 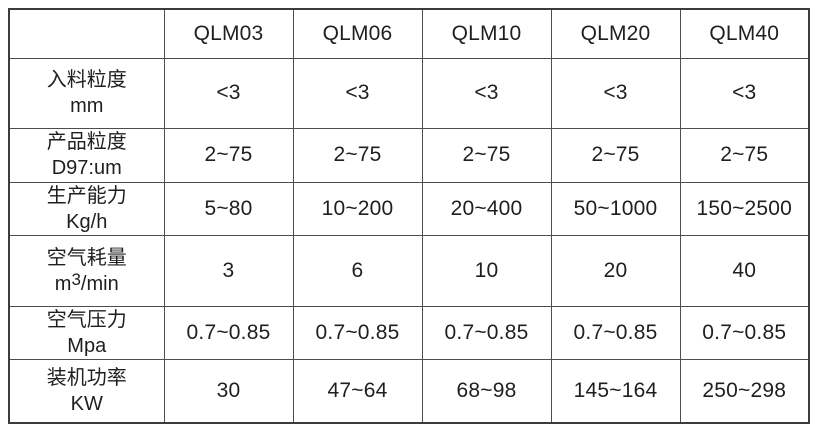 What do you see at coordinates (87, 106) in the screenshot?
I see `row-unit: mm` at bounding box center [87, 106].